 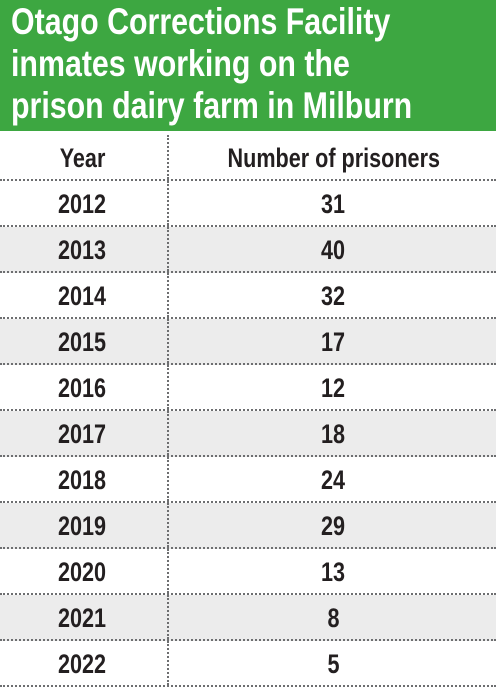 I want to click on year-cell: 2017, so click(x=82, y=433).